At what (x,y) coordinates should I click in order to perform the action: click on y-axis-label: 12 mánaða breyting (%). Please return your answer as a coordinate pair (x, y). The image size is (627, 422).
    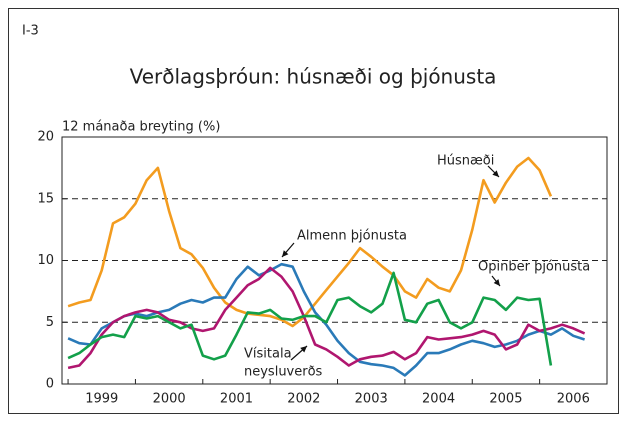
    Looking at the image, I should click on (141, 127).